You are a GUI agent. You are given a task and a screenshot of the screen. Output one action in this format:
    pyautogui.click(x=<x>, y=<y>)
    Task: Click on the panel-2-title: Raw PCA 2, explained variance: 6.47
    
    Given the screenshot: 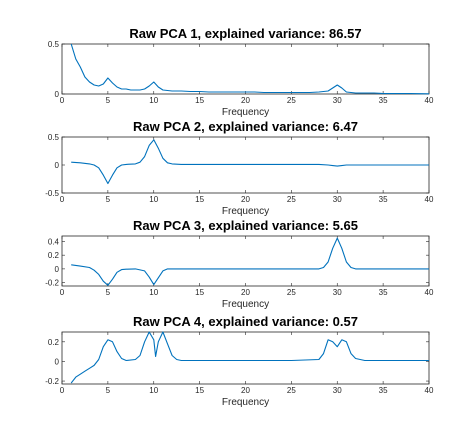 What is the action you would take?
    pyautogui.click(x=245, y=126)
    